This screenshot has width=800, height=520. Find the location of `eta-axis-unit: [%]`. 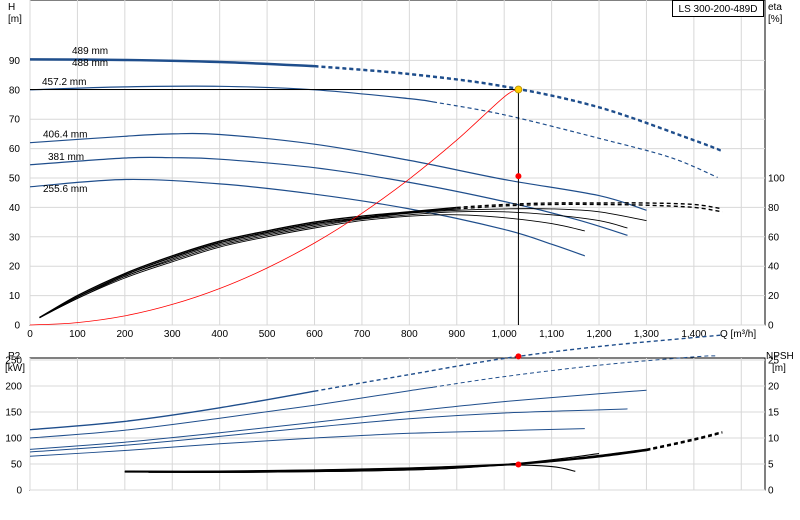

eta-axis-unit: [%] is located at coordinates (775, 19).